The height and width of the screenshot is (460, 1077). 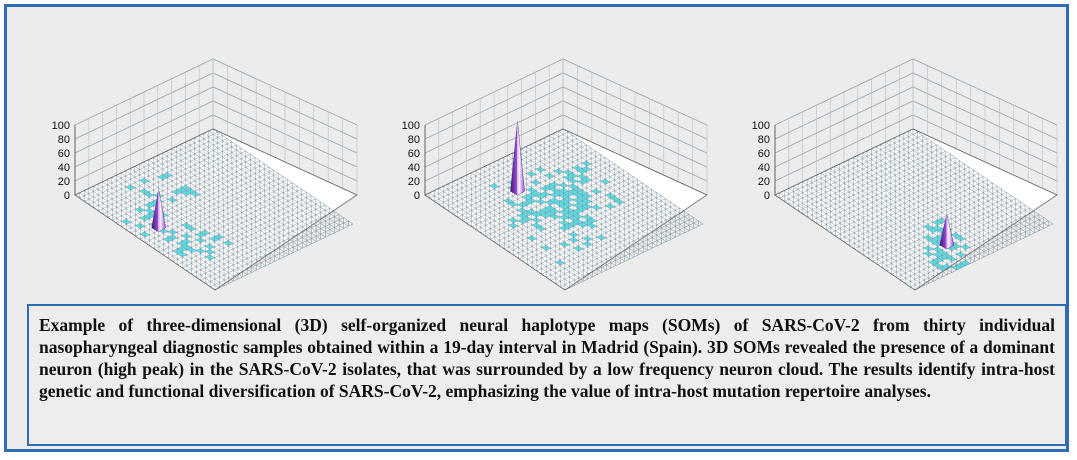 I want to click on floor-grid, so click(x=214, y=209).